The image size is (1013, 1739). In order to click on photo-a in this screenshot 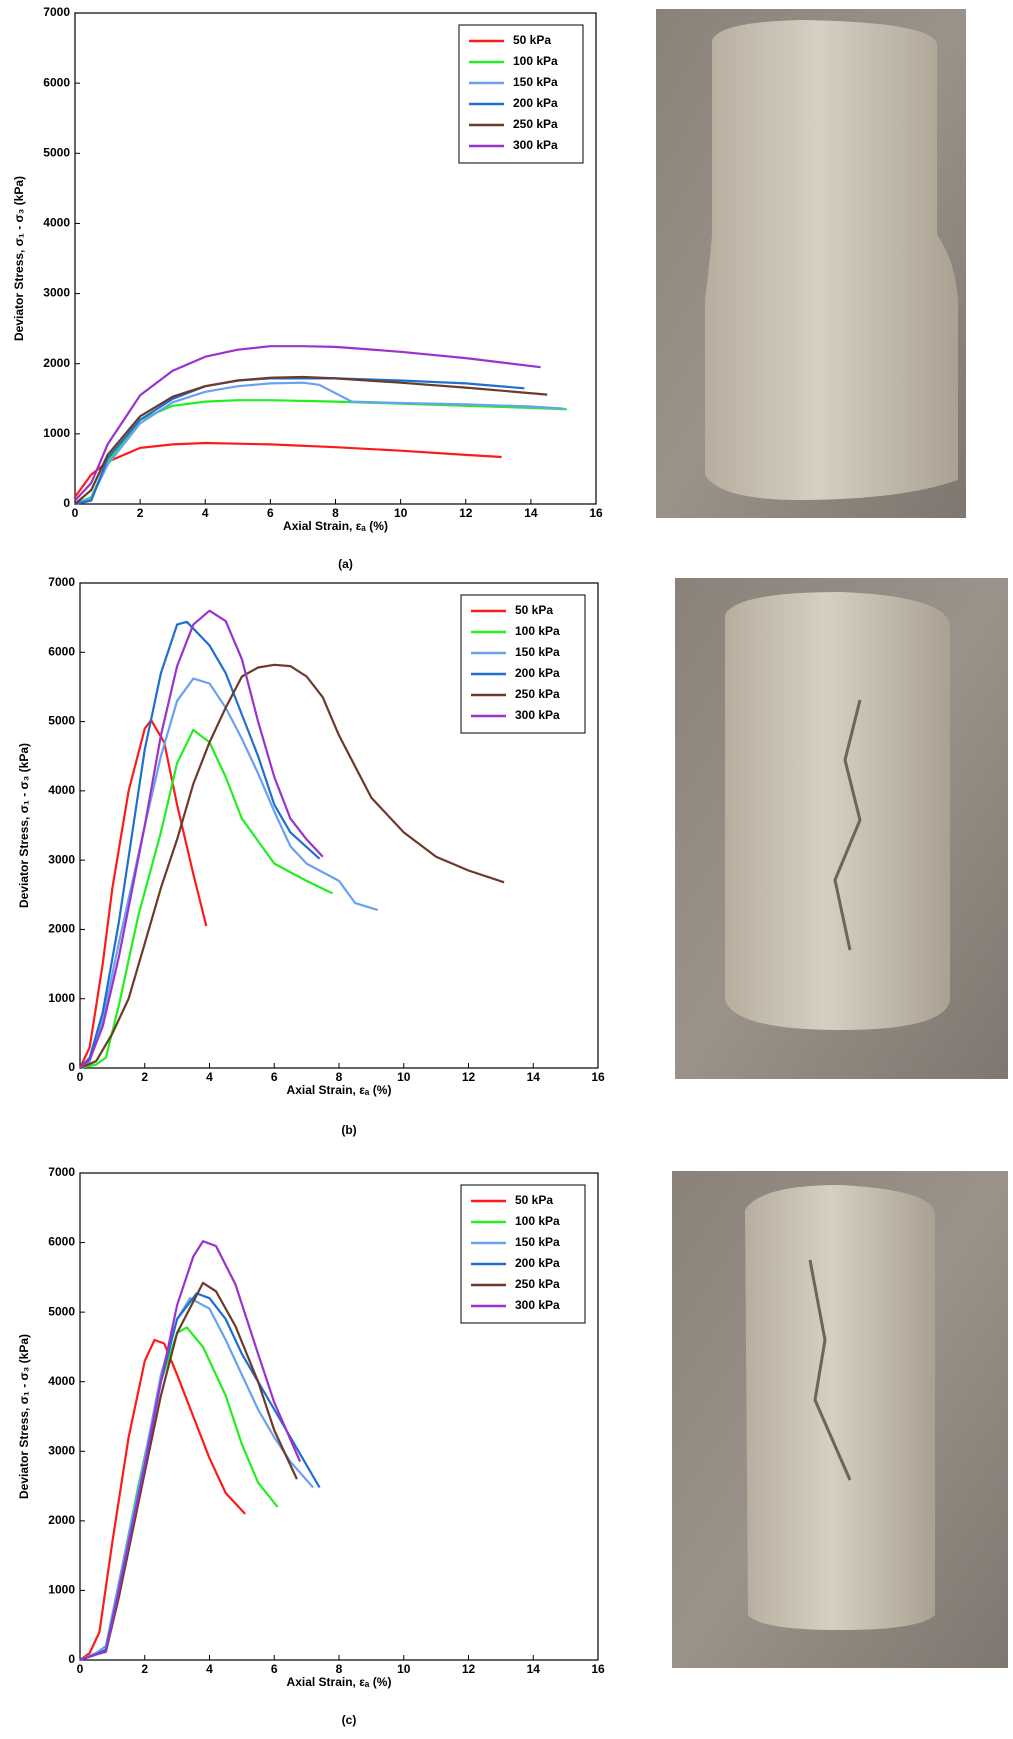, I will do `click(811, 263)`.